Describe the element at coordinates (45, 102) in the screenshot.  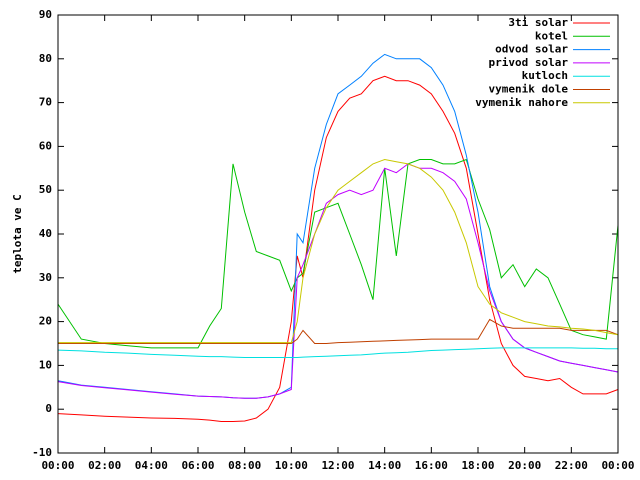
I see `y-tick-label: 70` at that location.